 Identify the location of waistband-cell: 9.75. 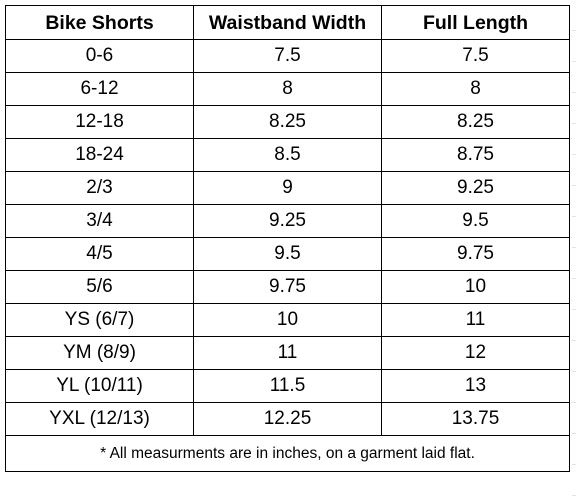
(287, 287).